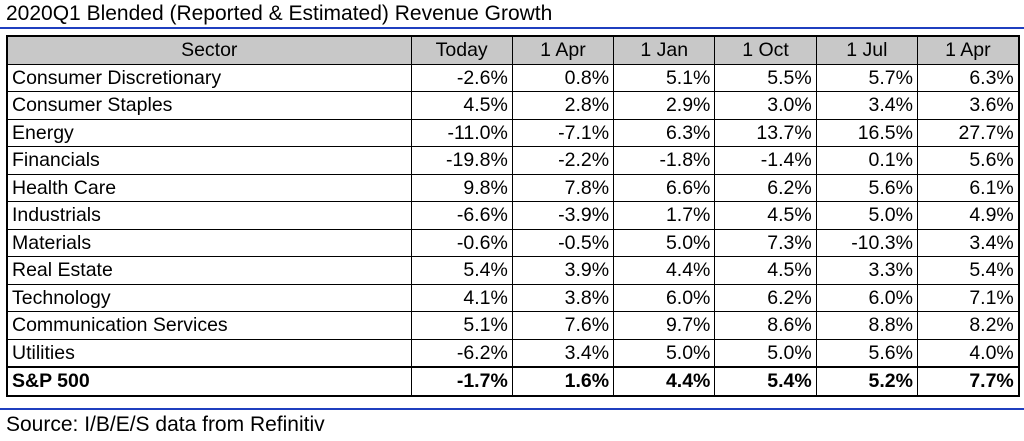 The height and width of the screenshot is (441, 1024). Describe the element at coordinates (209, 77) in the screenshot. I see `sector-cell: Consumer Discretionary` at that location.